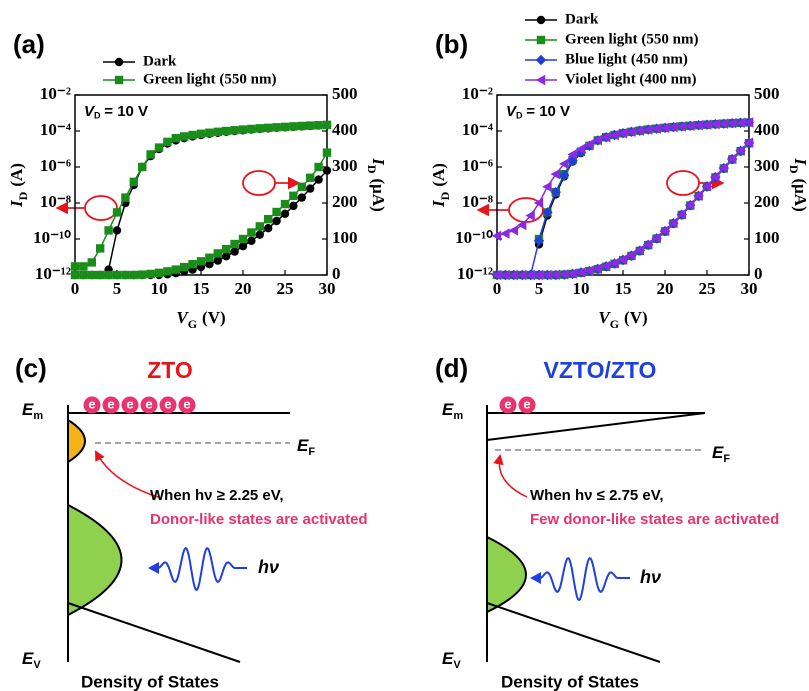 The width and height of the screenshot is (809, 691). I want to click on photon-arrow, so click(535, 578).